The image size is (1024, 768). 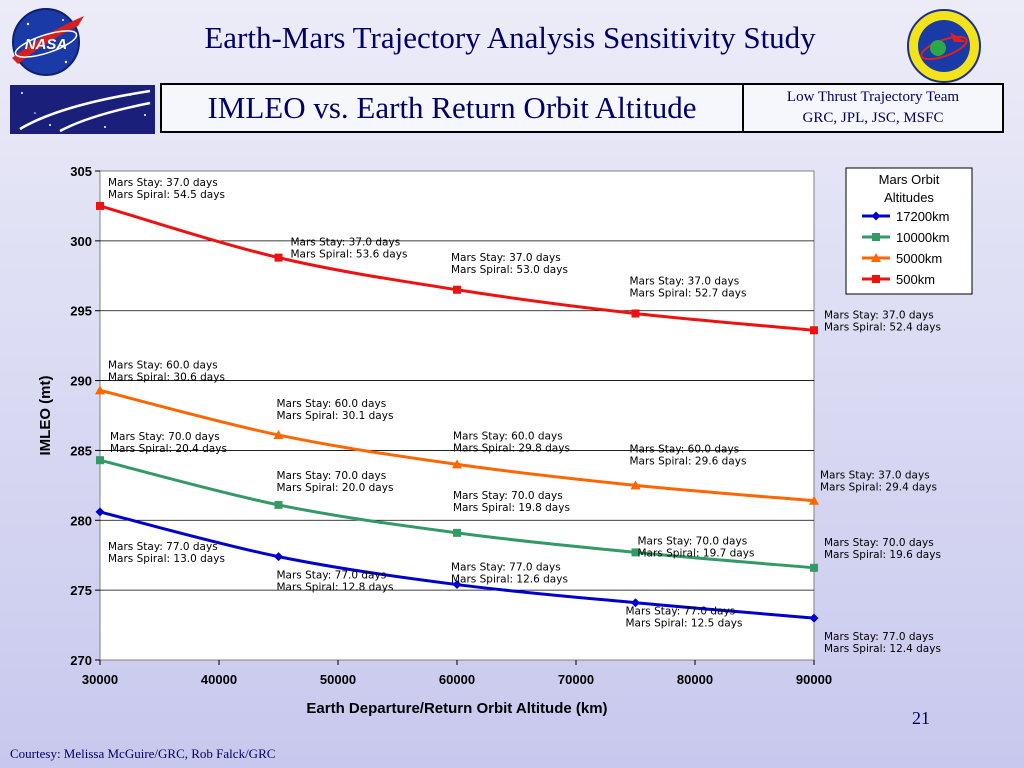 I want to click on data-label: Mars Spiral: 19.7 days, so click(x=696, y=553).